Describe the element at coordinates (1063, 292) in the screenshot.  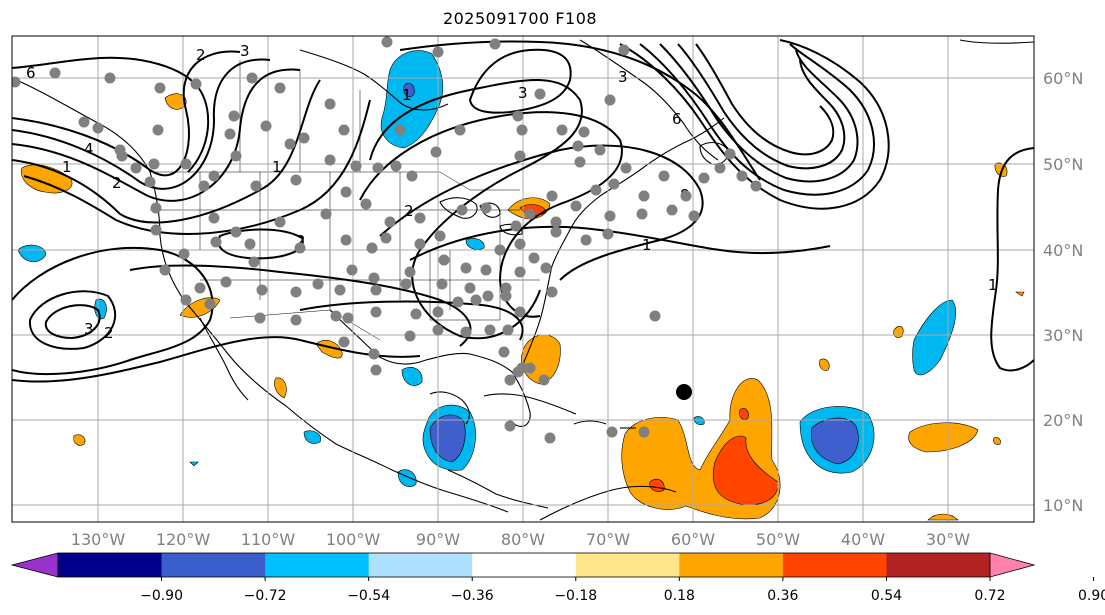
I see `latitude-labels: 60°N 50°N 40°N 30°N 20°N 10°N` at that location.